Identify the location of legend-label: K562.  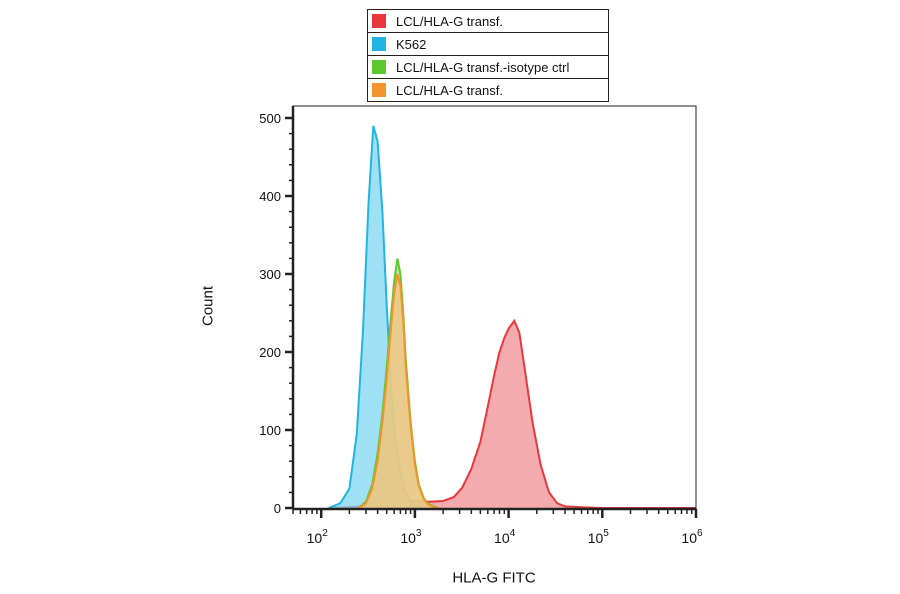
(411, 44).